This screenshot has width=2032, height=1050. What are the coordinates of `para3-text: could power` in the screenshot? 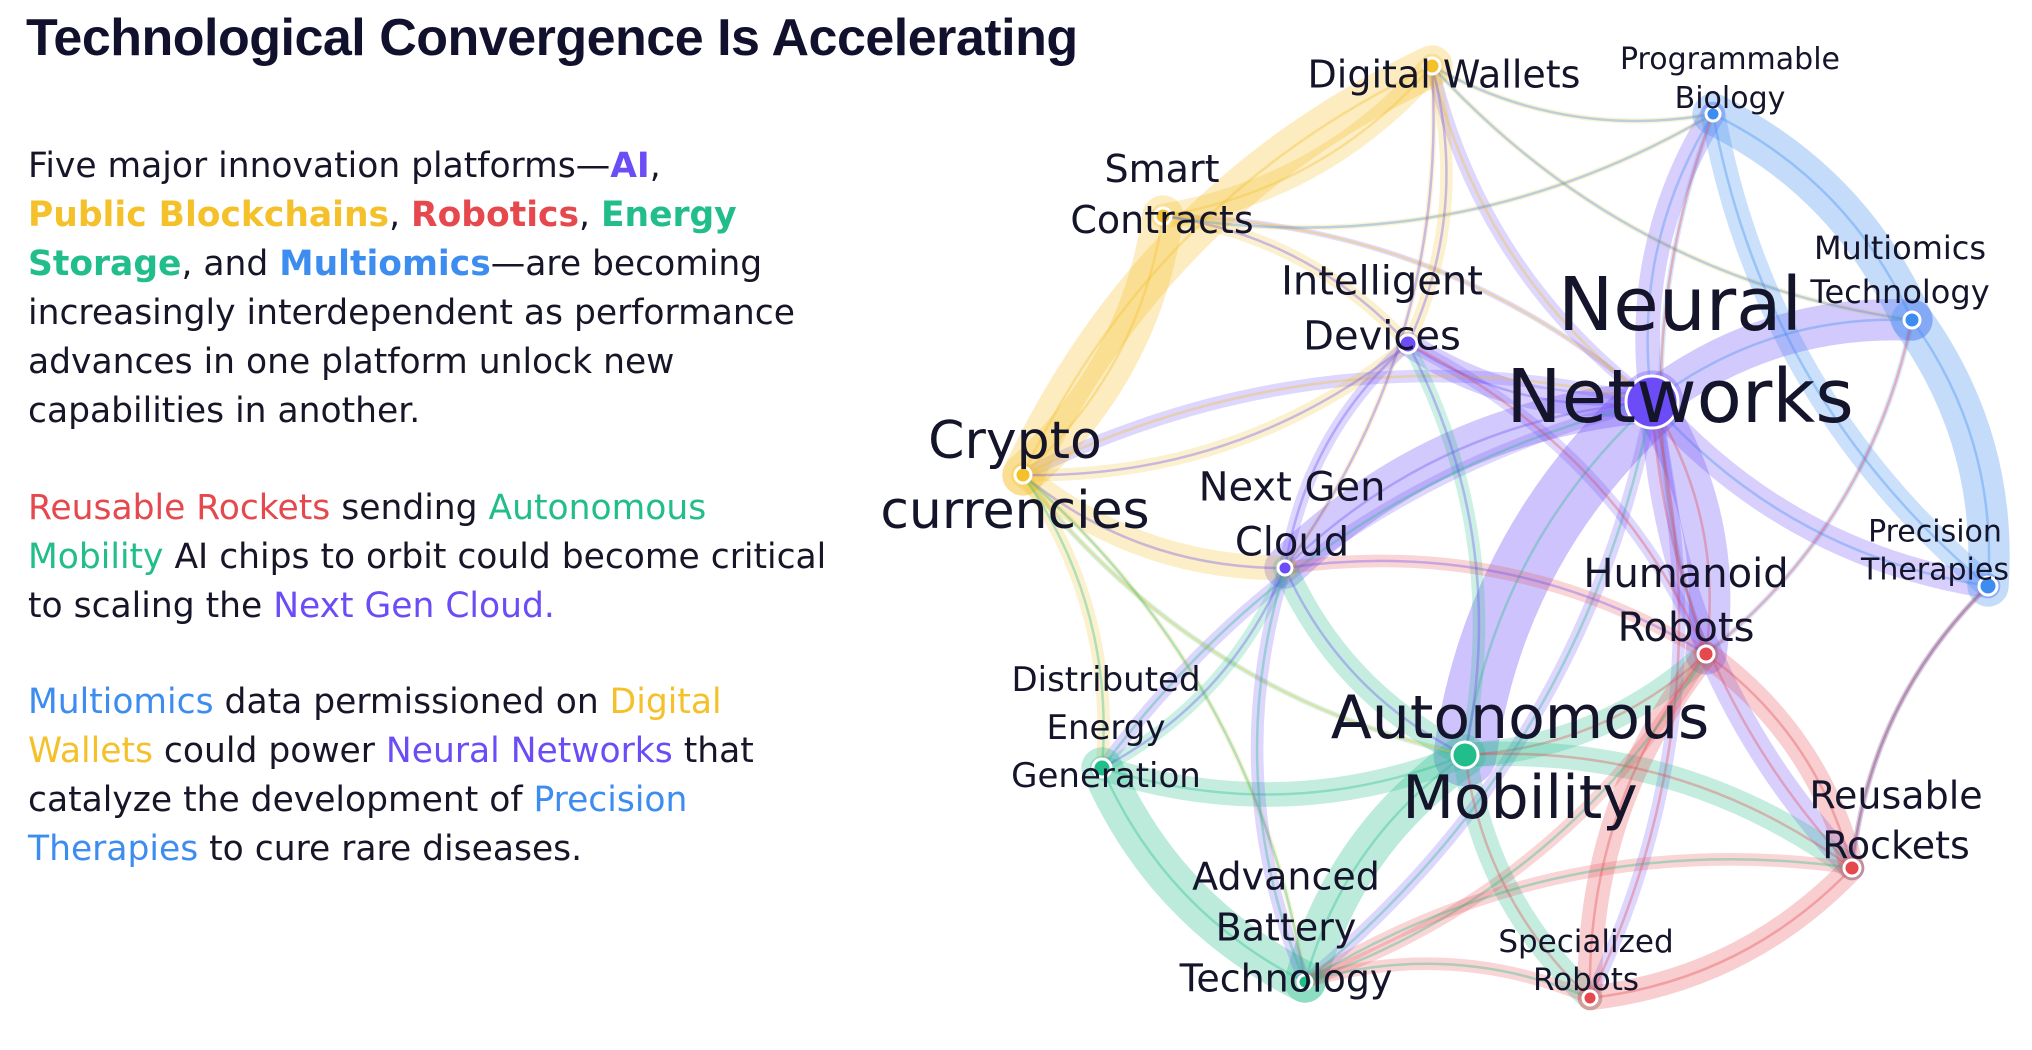 It's located at (269, 751).